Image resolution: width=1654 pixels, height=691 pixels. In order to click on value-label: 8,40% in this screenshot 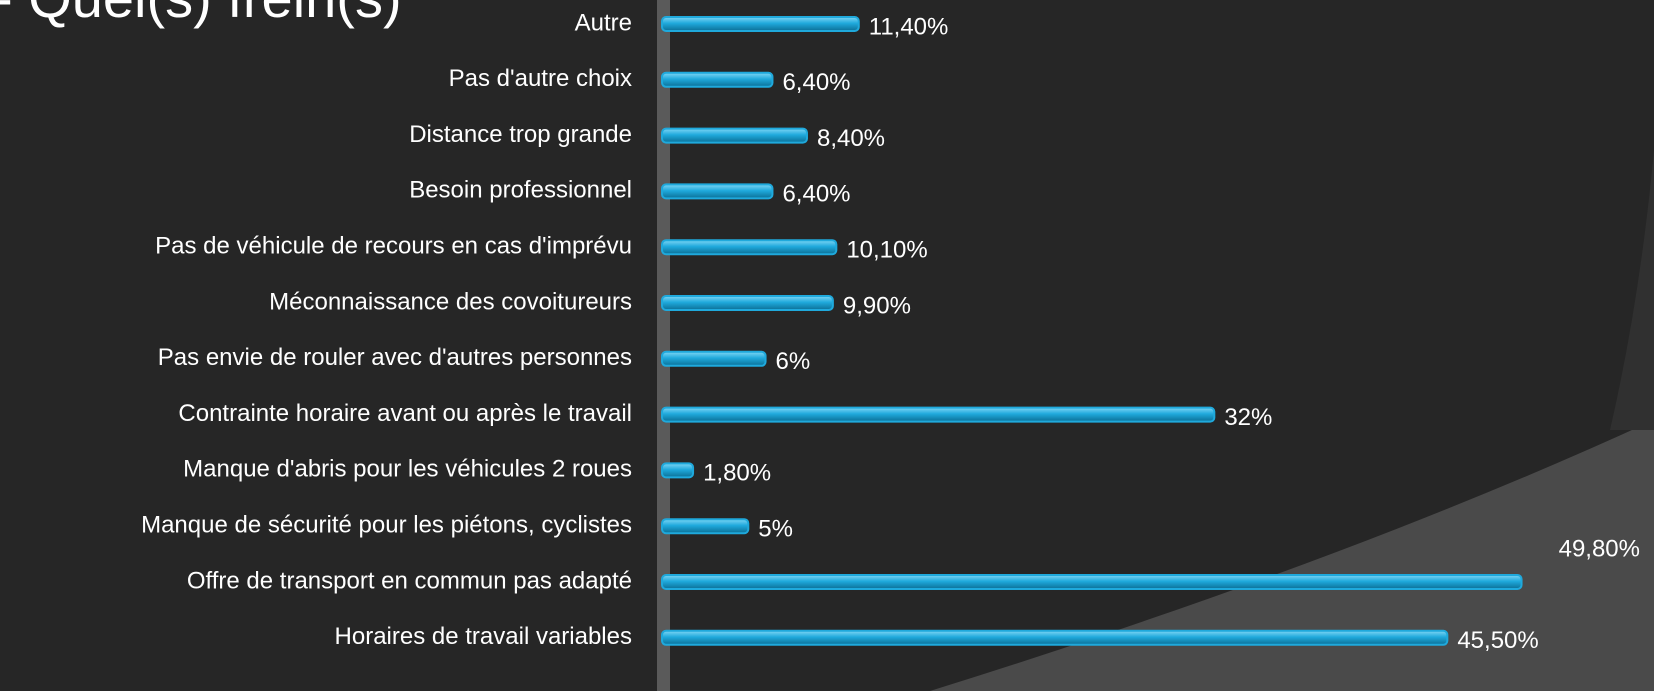, I will do `click(851, 138)`.